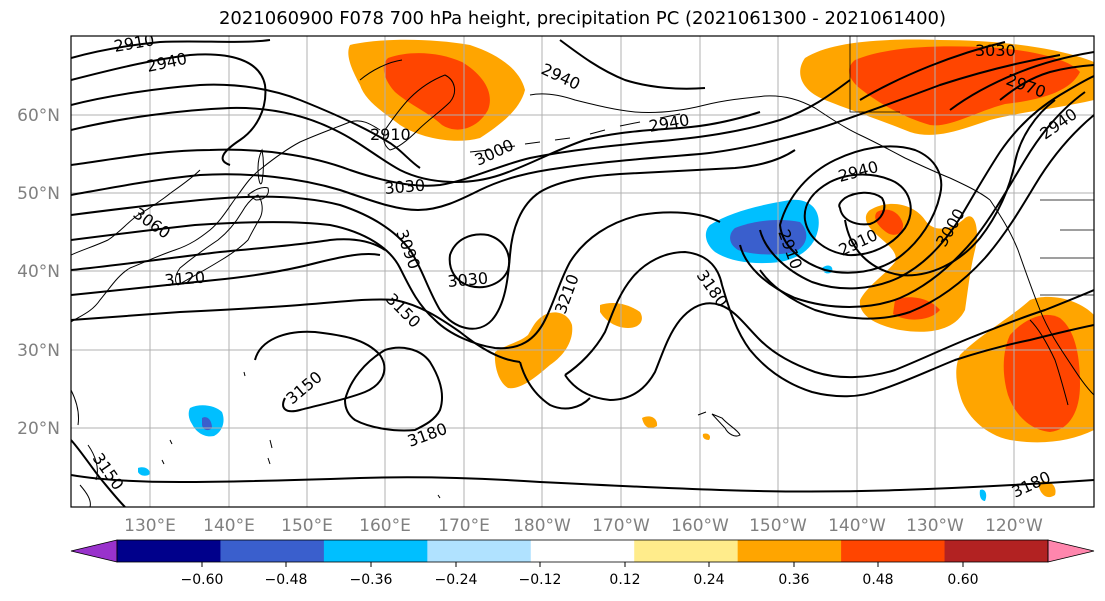  Describe the element at coordinates (144, 471) in the screenshot. I see `precip-negative-area` at that location.